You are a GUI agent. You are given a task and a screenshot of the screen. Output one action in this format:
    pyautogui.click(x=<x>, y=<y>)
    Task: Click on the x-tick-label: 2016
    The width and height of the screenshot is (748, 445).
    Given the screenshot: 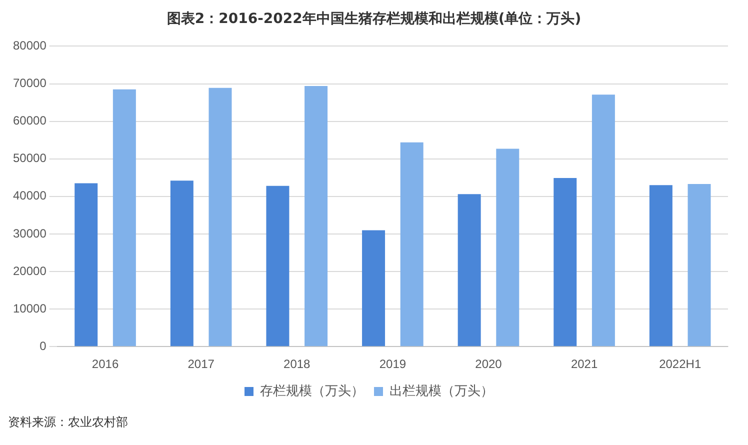 What is the action you would take?
    pyautogui.click(x=105, y=364)
    